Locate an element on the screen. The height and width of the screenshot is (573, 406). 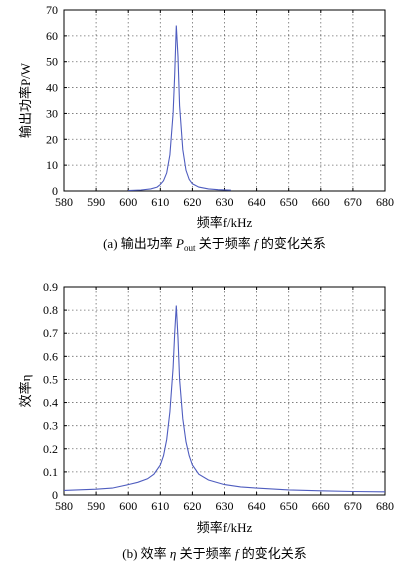
y-tick-label: 10 is located at coordinates (52, 165).